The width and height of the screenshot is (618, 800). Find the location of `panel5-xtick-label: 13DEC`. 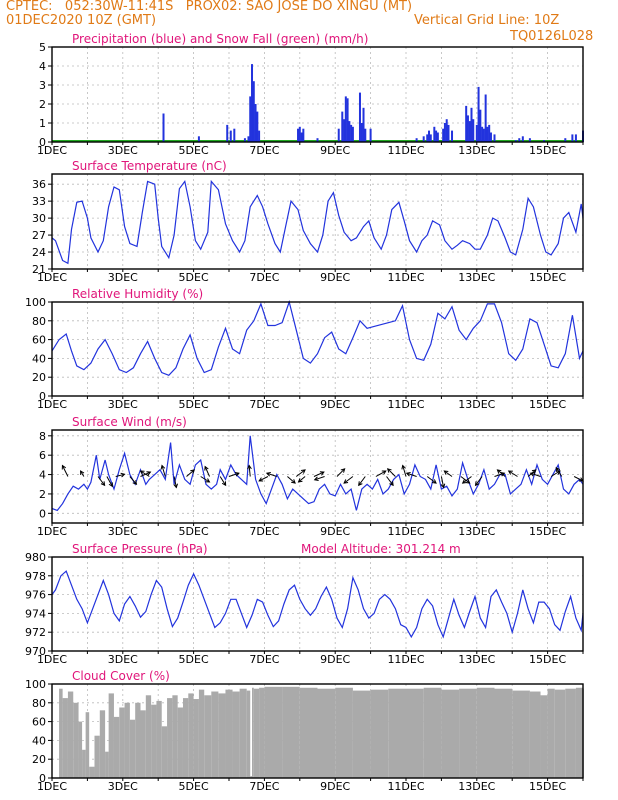

panel5-xtick-label: 13DEC is located at coordinates (476, 659).